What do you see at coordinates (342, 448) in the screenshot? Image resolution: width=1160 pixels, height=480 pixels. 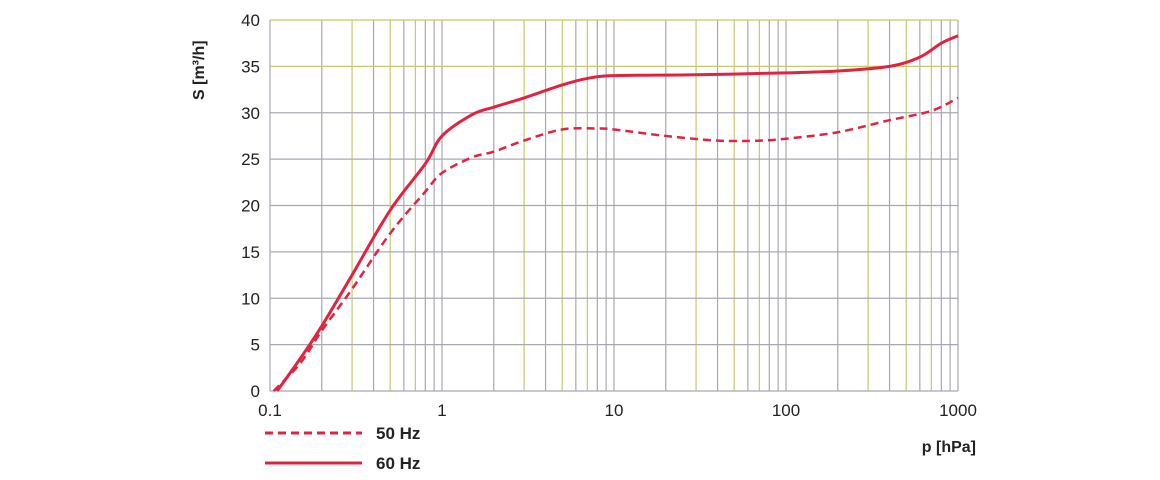 I see `legend: 50 Hz 60 Hz` at bounding box center [342, 448].